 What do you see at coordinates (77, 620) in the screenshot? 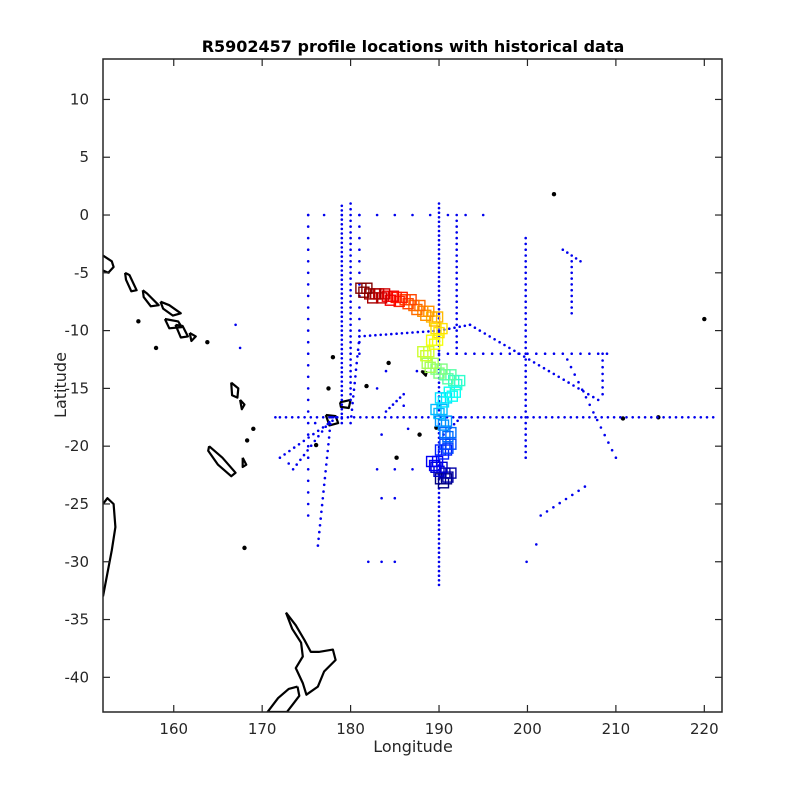
I see `y-tick-label: -35` at bounding box center [77, 620].